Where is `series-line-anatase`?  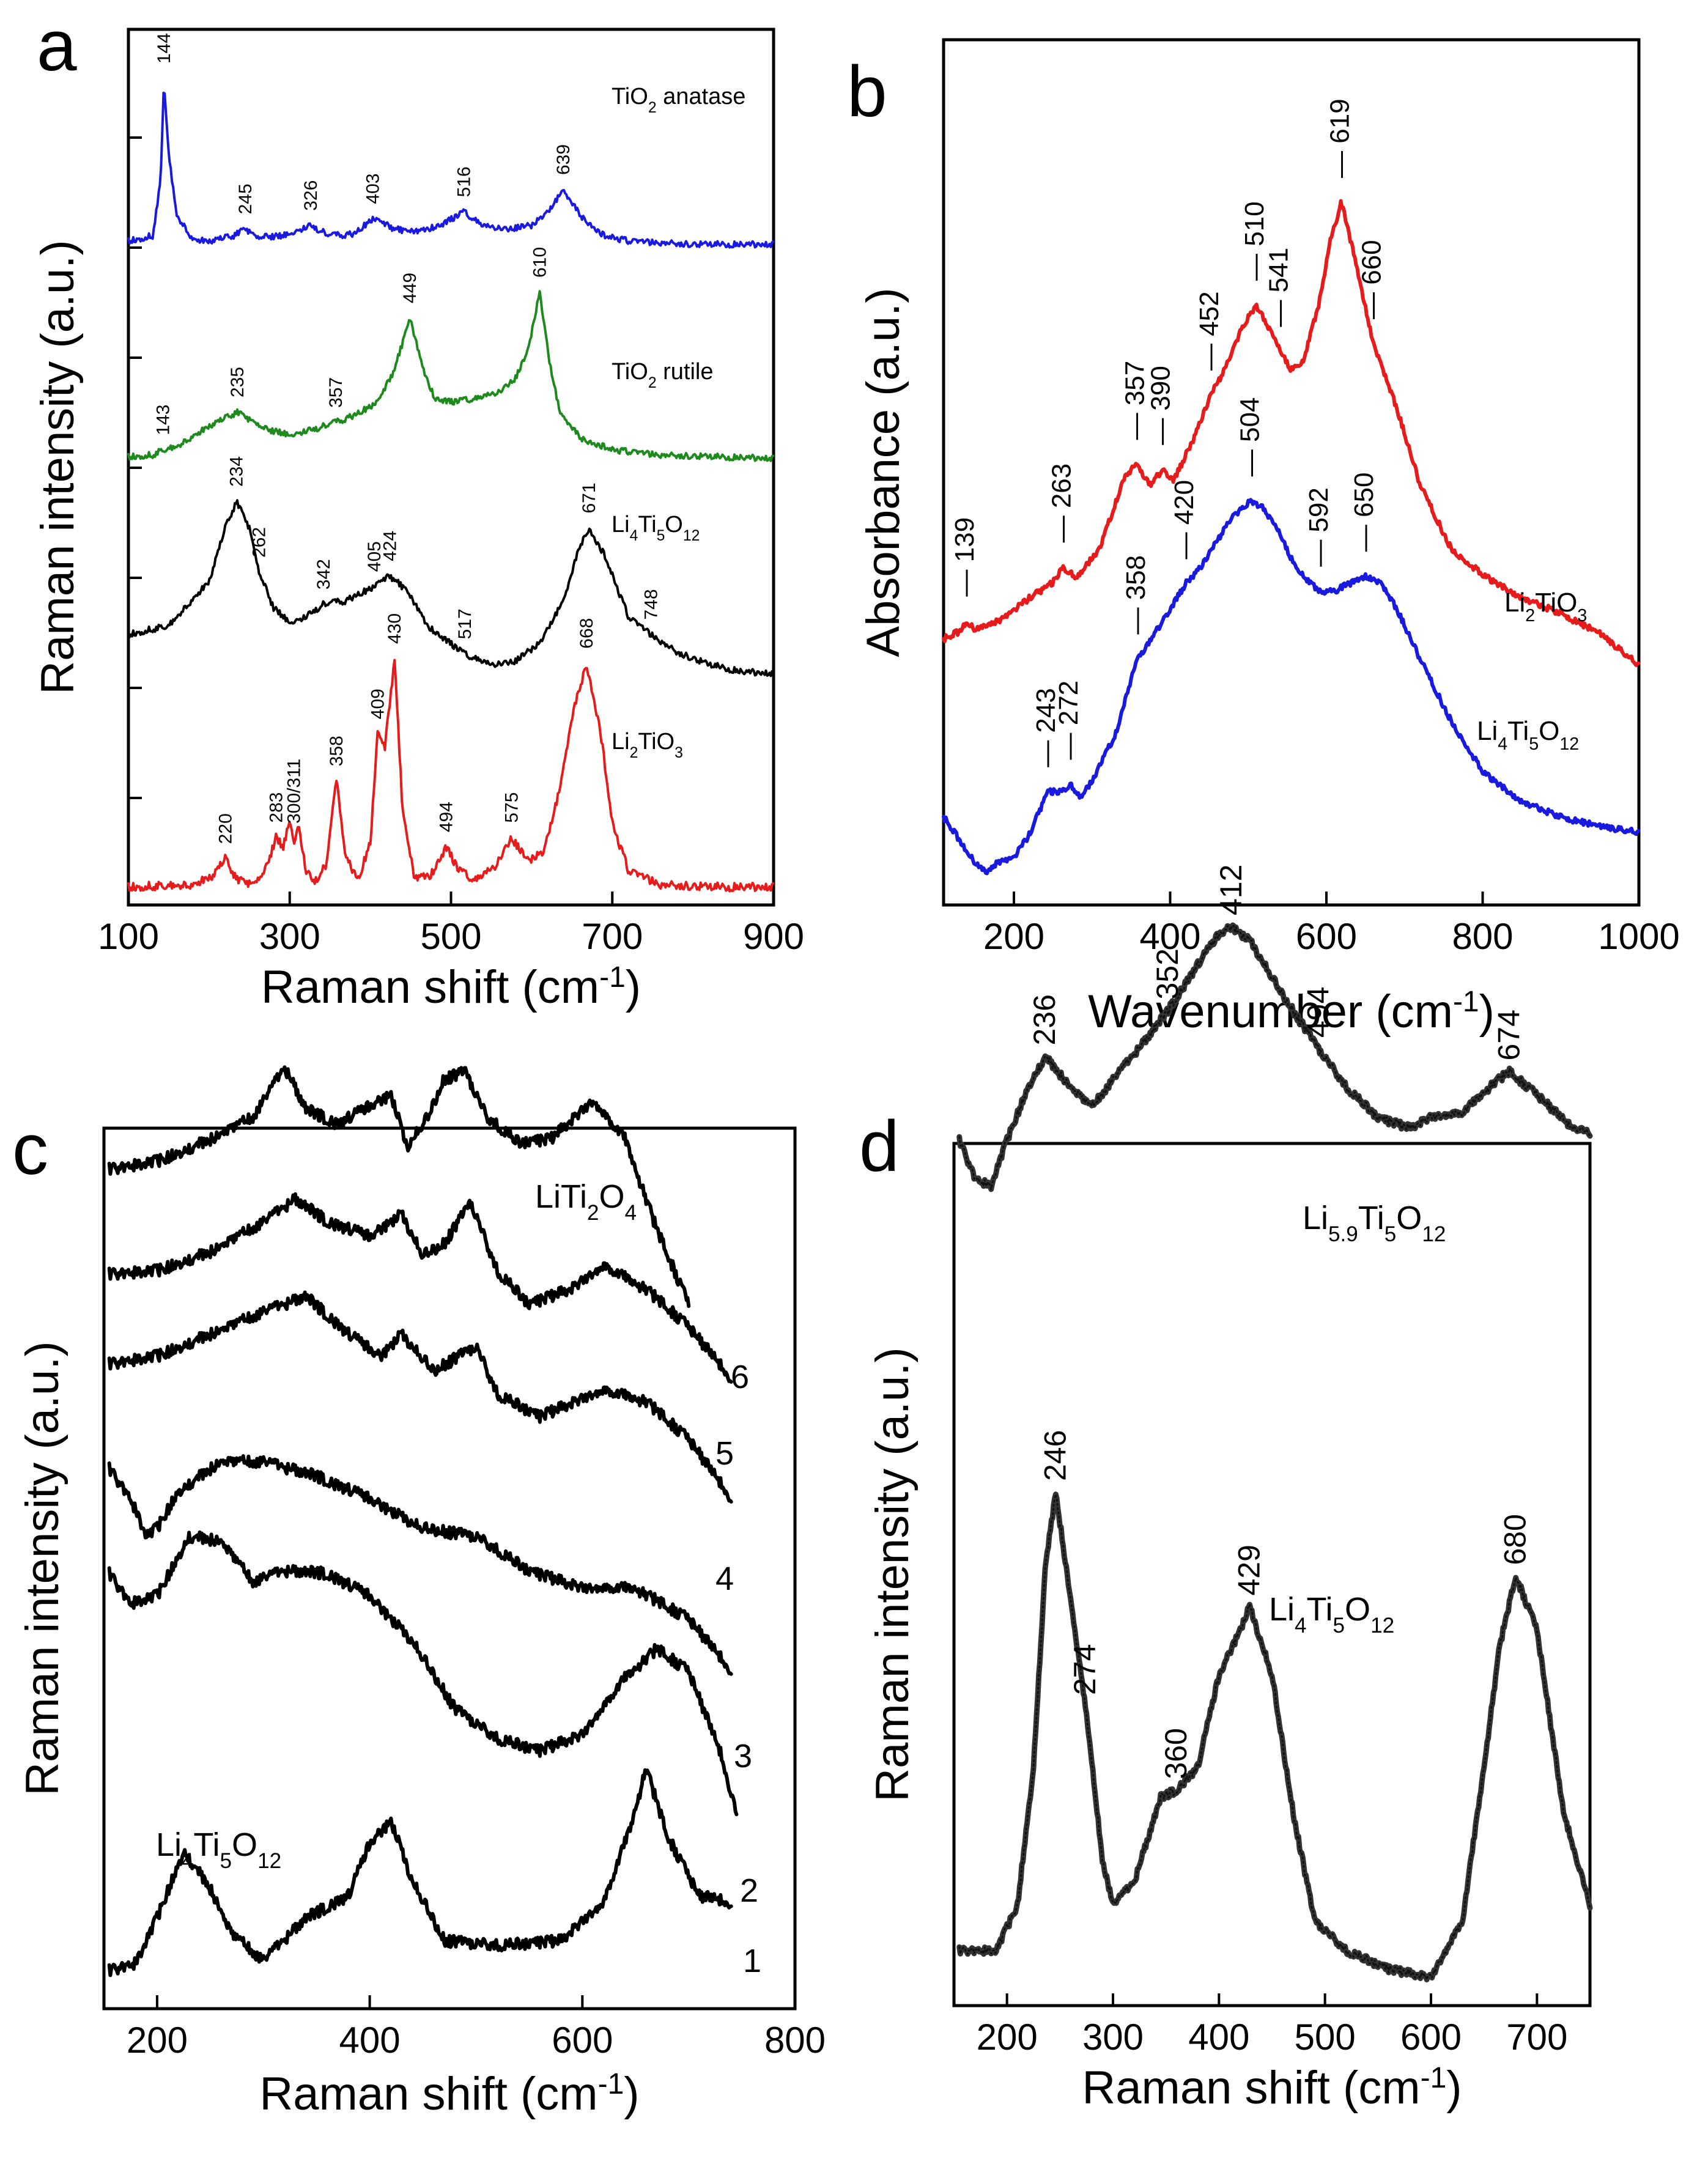 series-line-anatase is located at coordinates (451, 170).